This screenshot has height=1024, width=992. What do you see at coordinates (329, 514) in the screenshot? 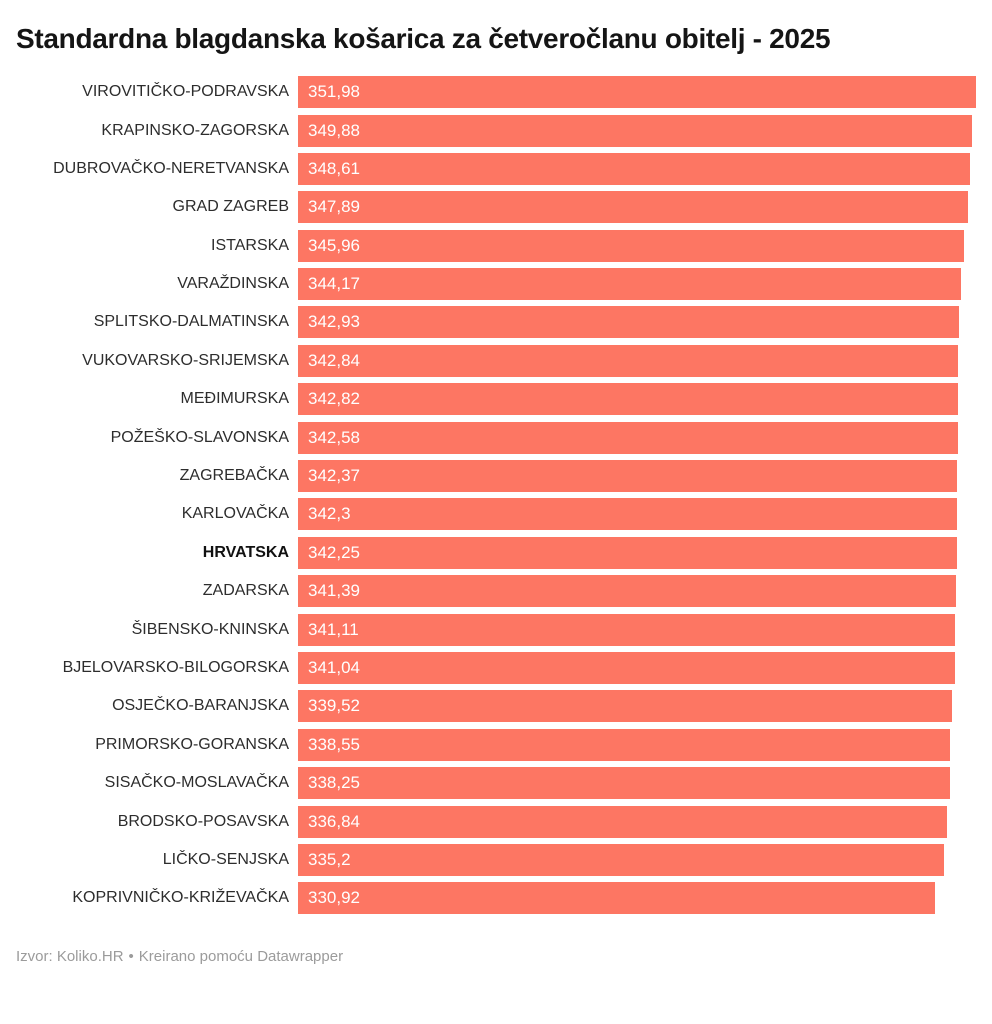
I see `value-label: 342,3` at bounding box center [329, 514].